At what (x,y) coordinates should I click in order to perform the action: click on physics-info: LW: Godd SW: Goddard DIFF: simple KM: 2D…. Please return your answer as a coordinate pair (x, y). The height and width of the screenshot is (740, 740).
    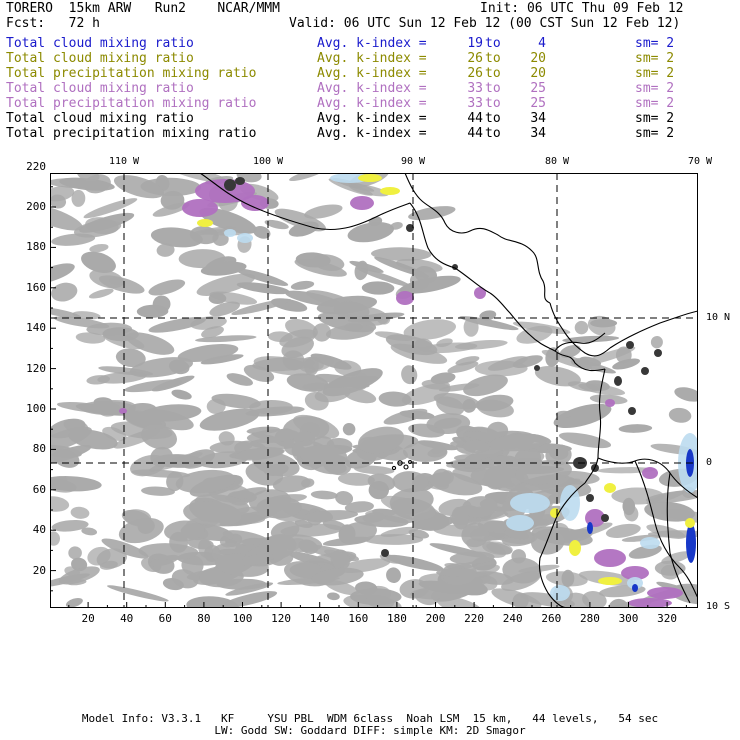
    Looking at the image, I should click on (370, 730).